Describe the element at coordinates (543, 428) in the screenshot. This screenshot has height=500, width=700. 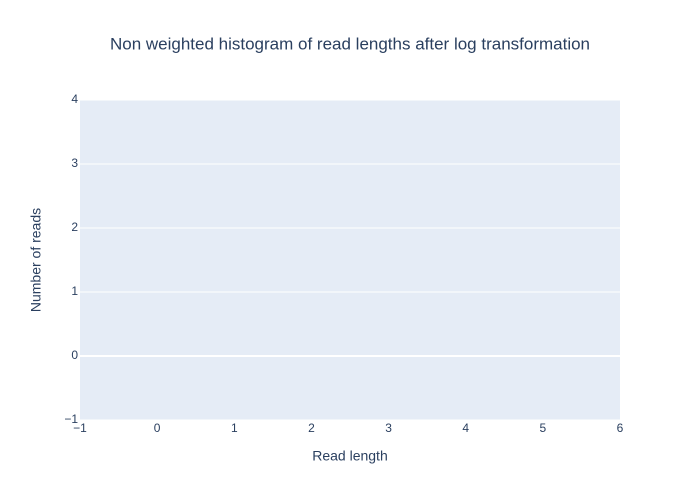
I see `x-tick-label: 5` at that location.